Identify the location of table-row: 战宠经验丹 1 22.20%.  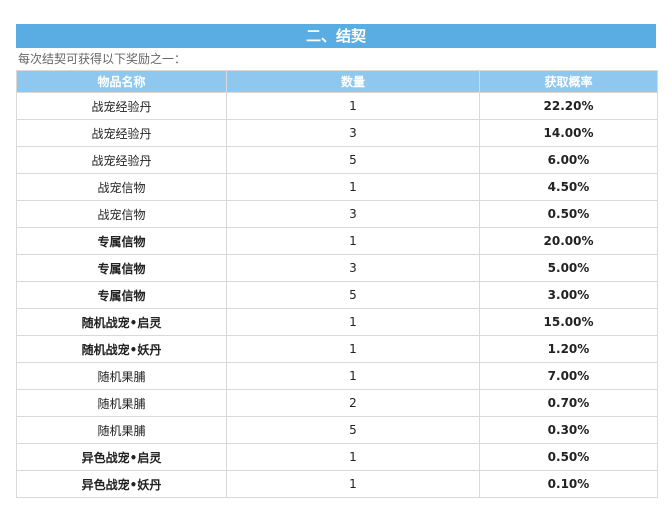
(337, 106).